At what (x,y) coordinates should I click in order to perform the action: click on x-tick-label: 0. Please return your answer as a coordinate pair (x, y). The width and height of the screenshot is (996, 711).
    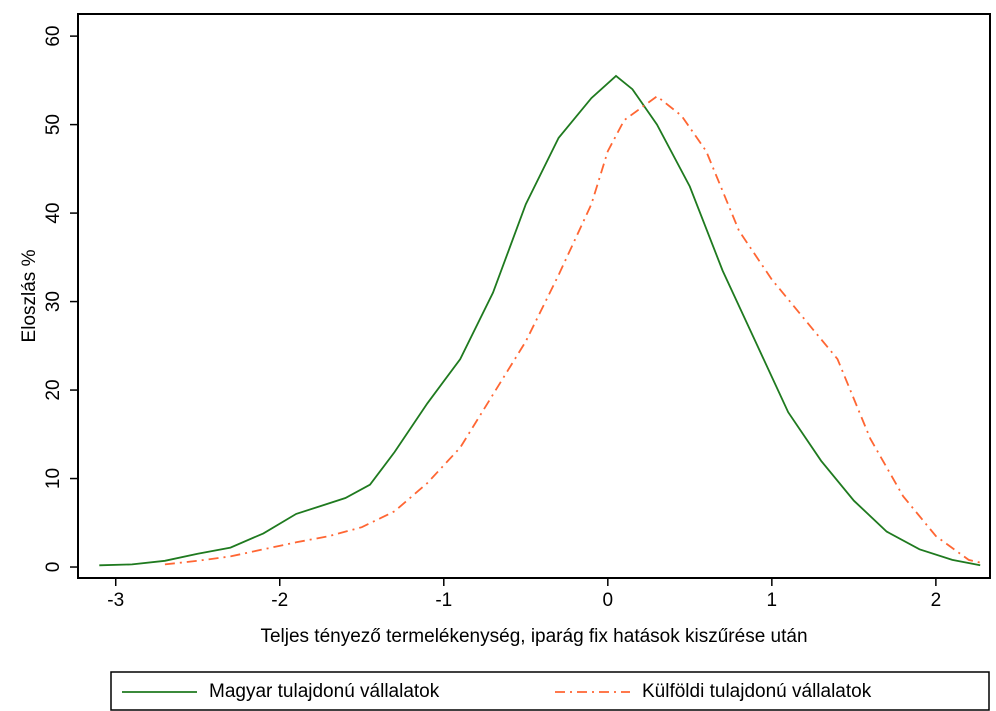
    Looking at the image, I should click on (608, 600).